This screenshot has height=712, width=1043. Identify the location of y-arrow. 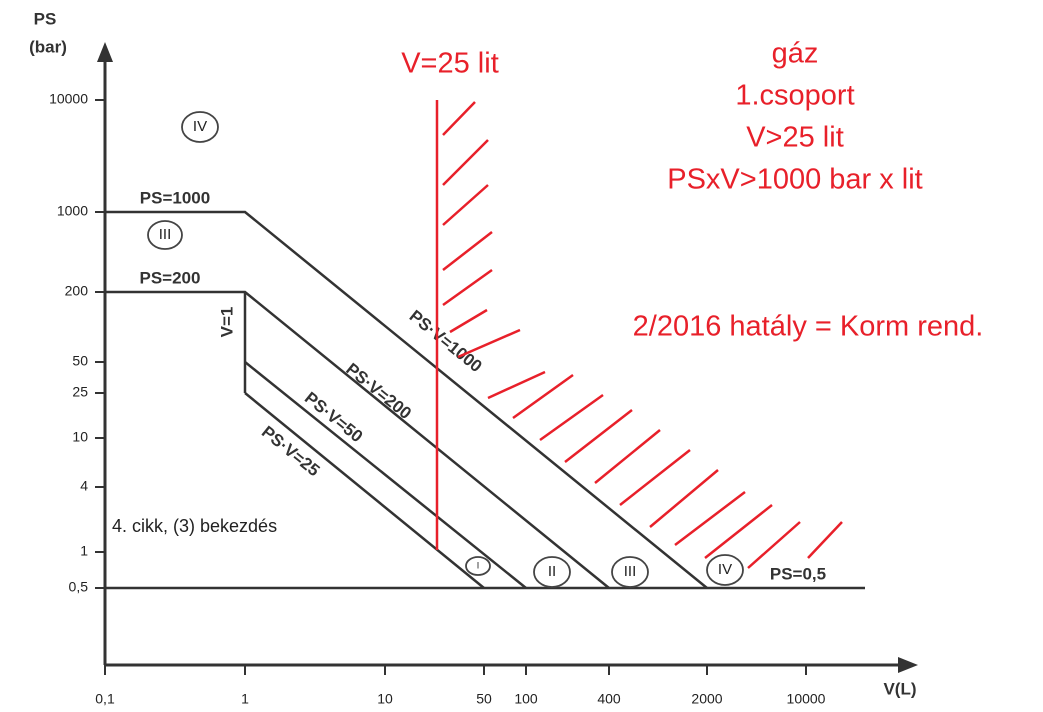
(105, 52).